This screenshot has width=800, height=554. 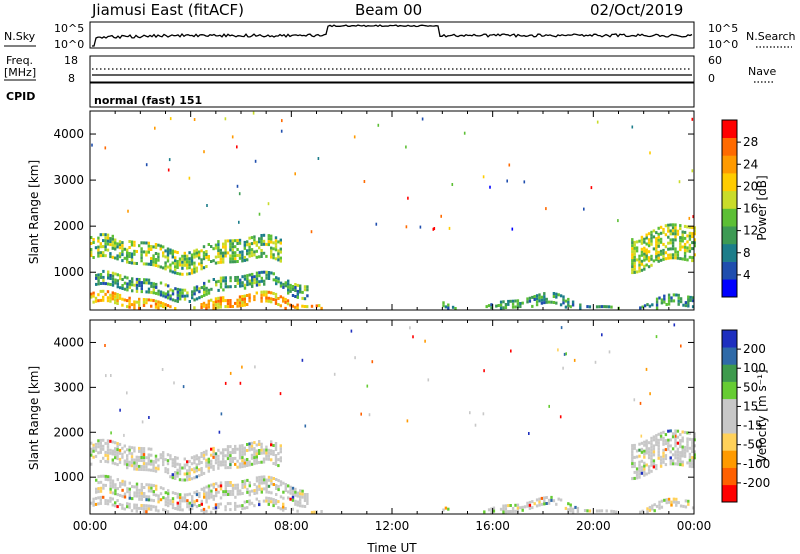 What do you see at coordinates (729, 425) in the screenshot?
I see `colorbar-segment` at bounding box center [729, 425].